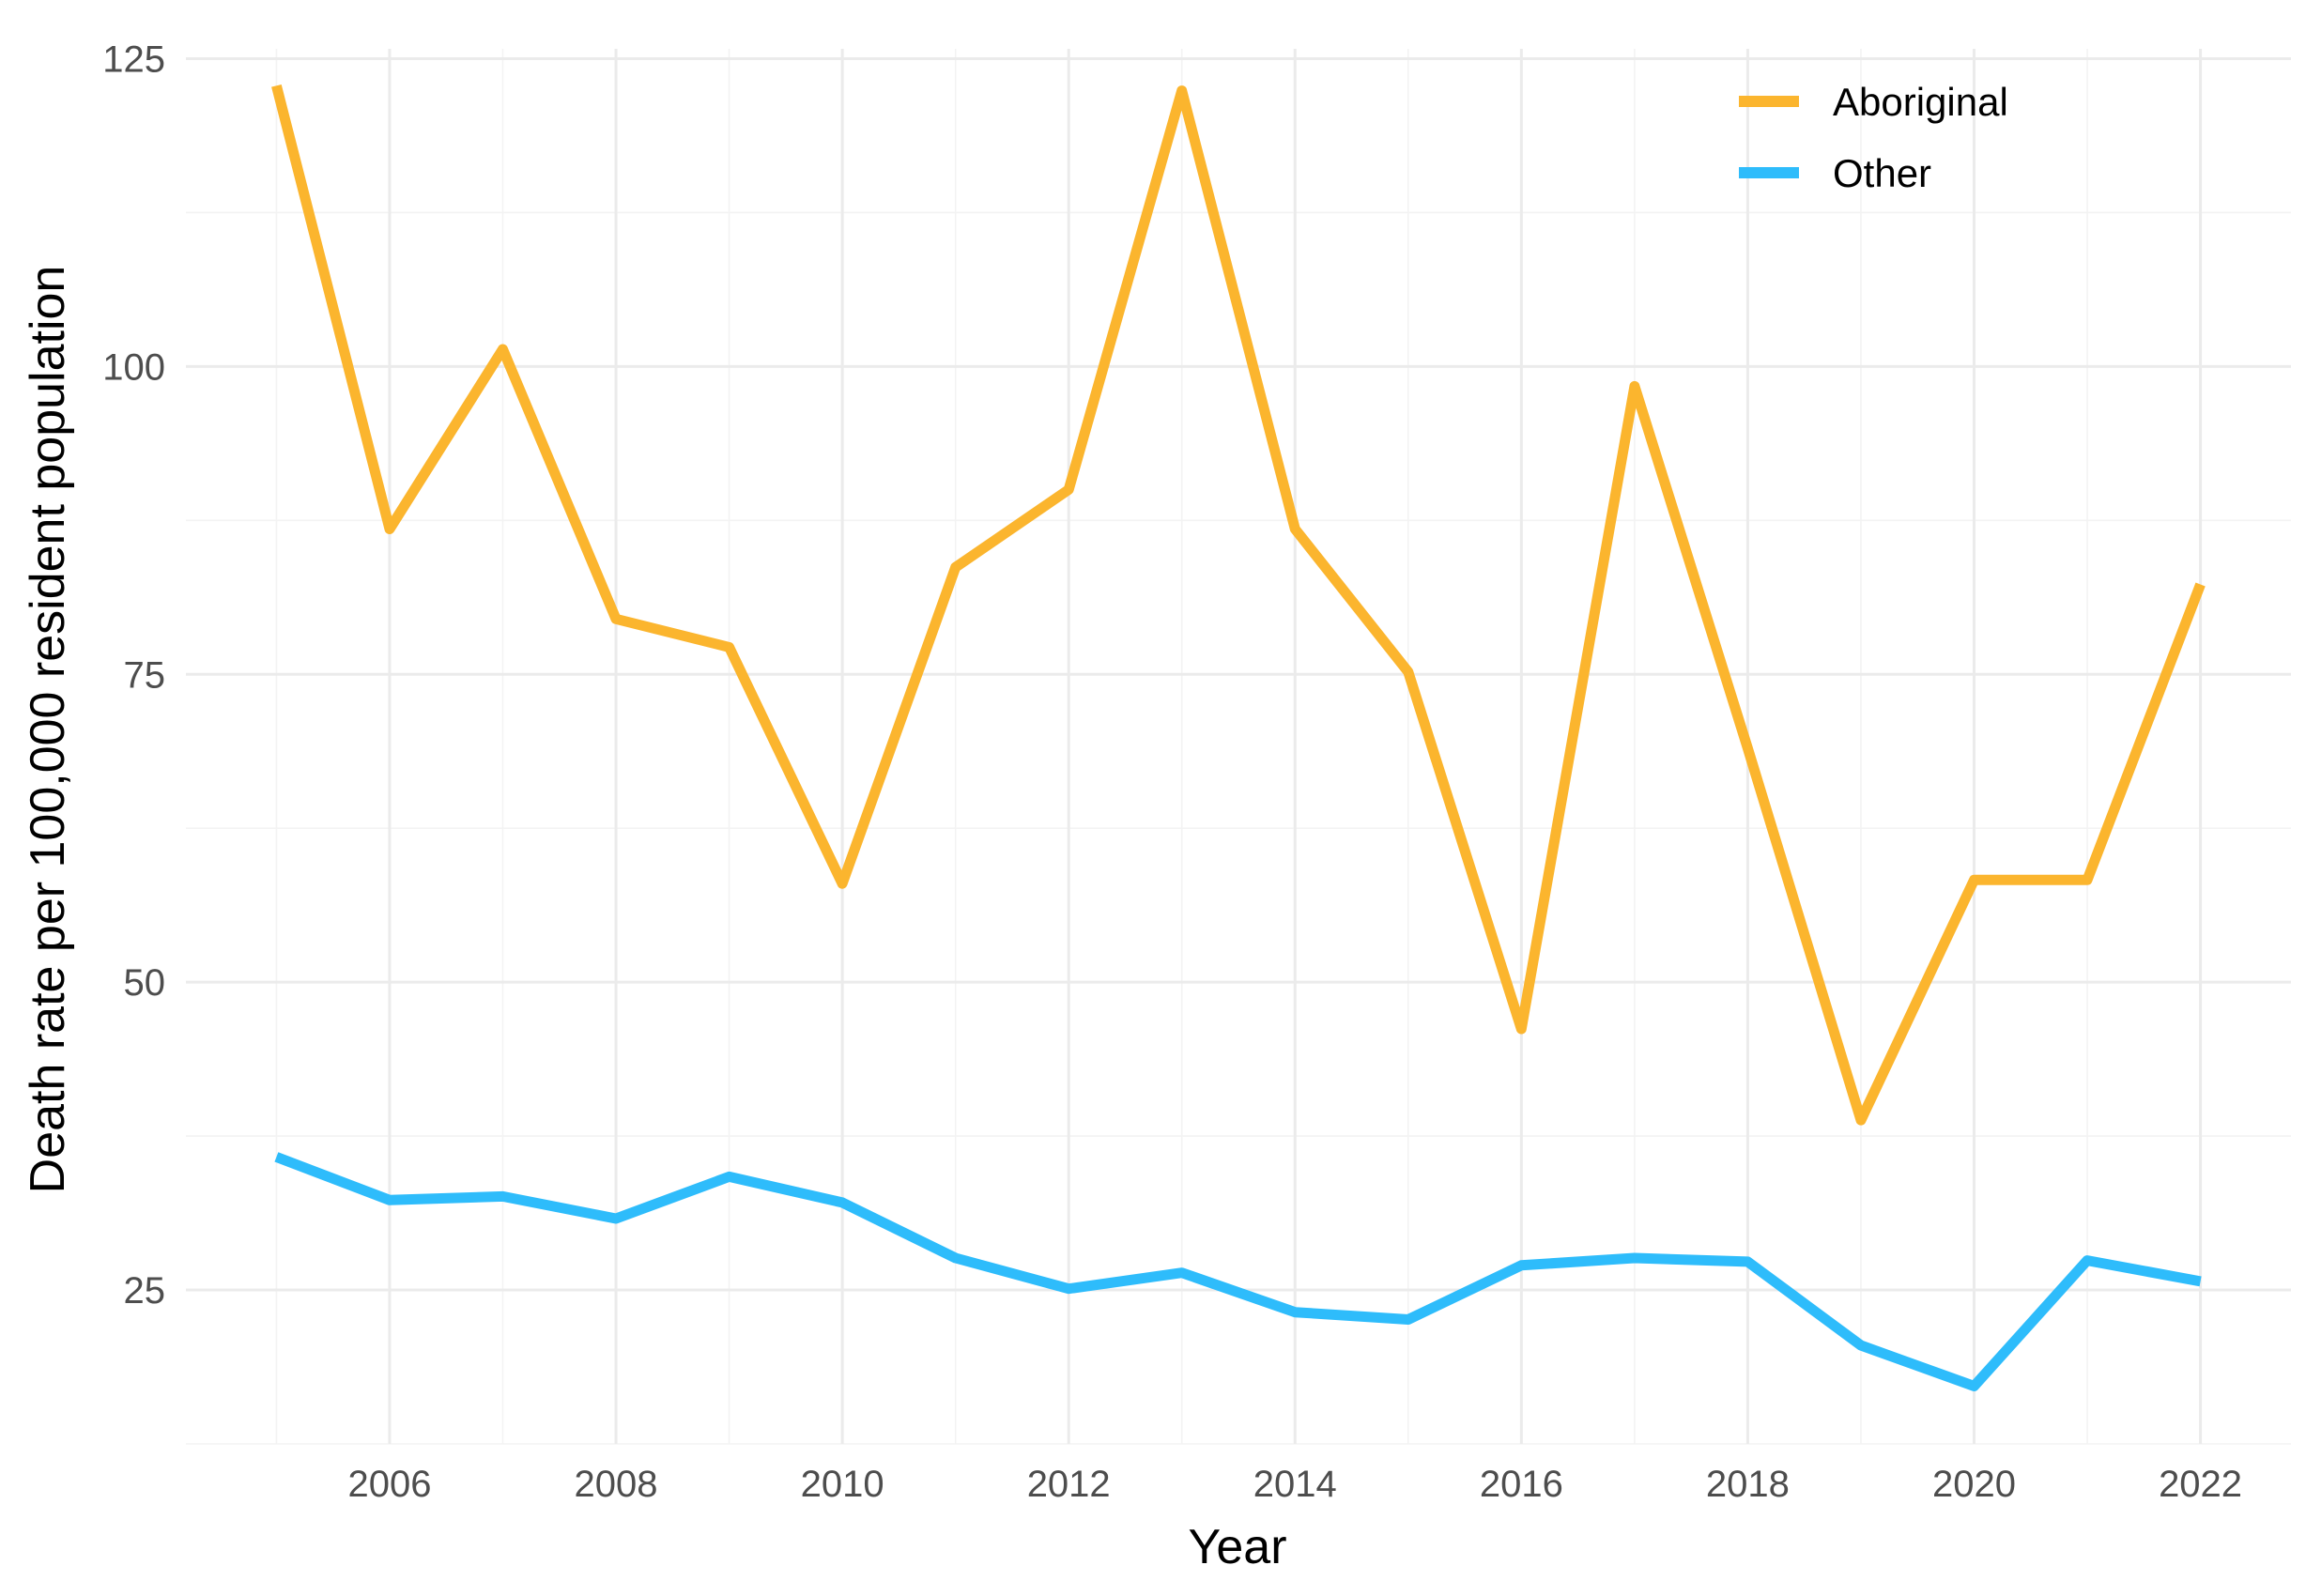  I want to click on x-tick-label: 2012, so click(1069, 1485).